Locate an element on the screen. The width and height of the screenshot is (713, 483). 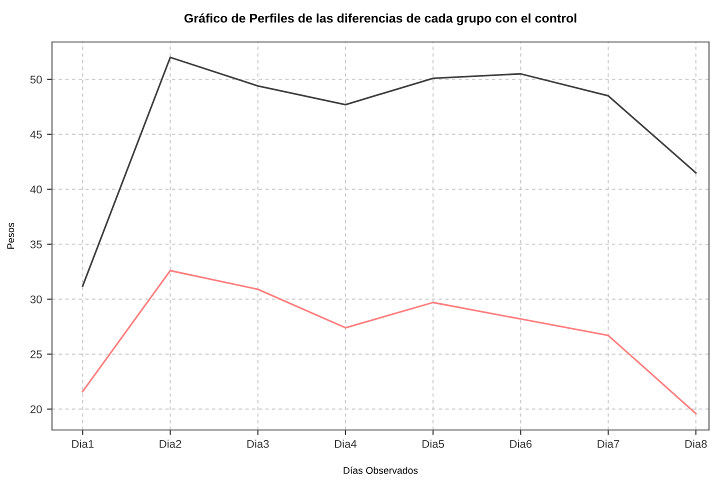
x-axis-title: Días Observados is located at coordinates (381, 470).